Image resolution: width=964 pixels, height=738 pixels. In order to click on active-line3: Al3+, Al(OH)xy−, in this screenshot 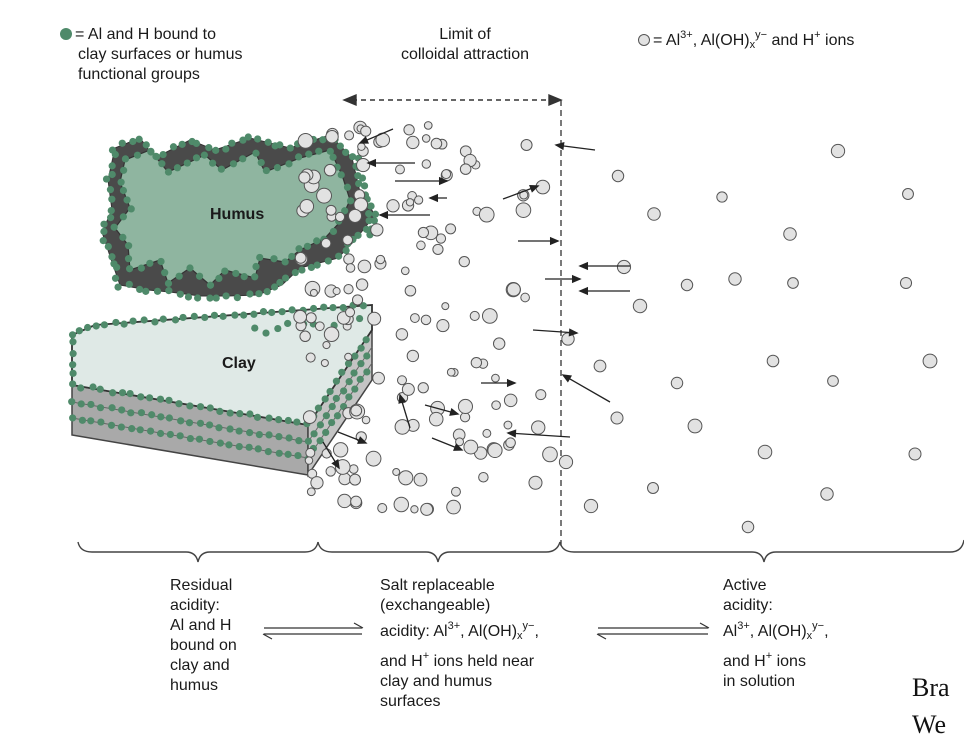, I will do `click(776, 631)`.